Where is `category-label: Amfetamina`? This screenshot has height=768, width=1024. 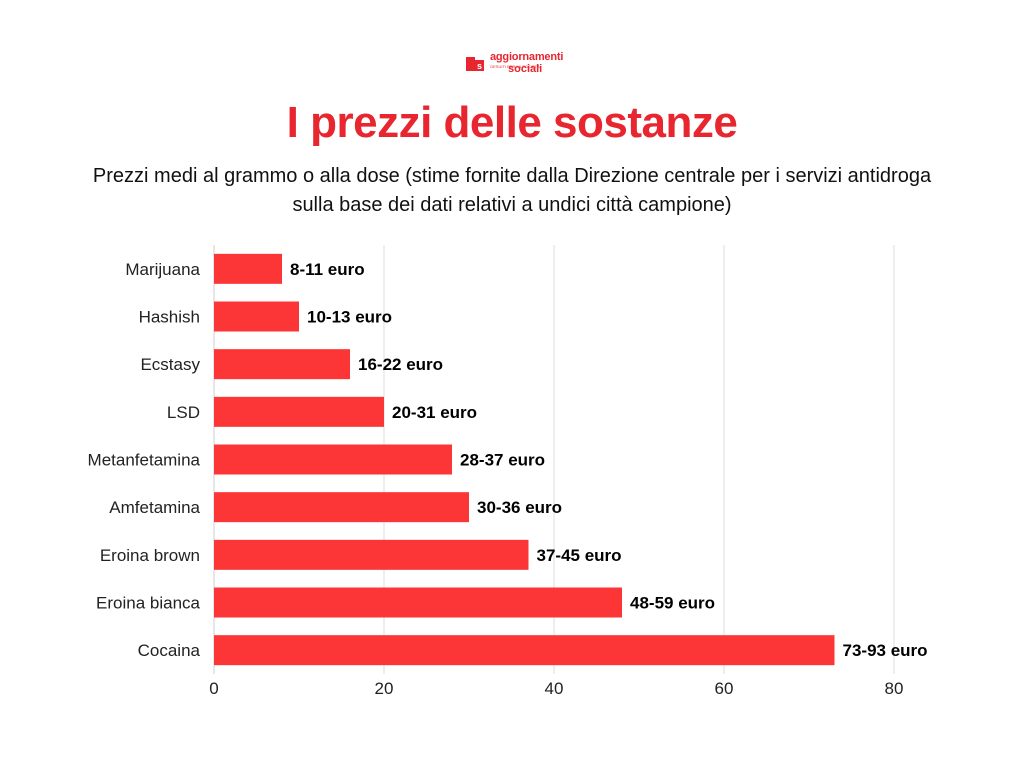 category-label: Amfetamina is located at coordinates (154, 507).